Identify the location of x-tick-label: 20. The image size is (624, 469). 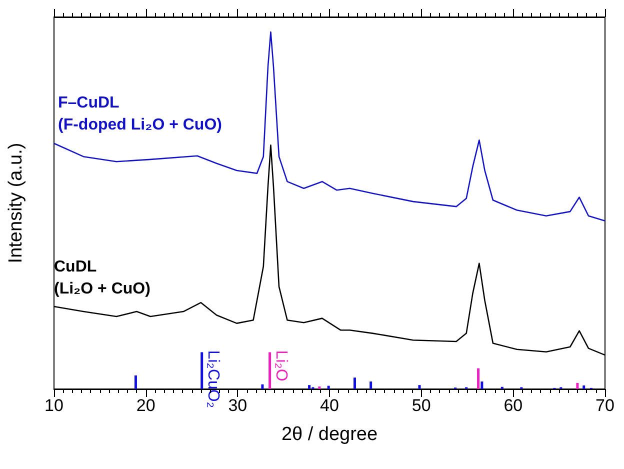
(146, 405).